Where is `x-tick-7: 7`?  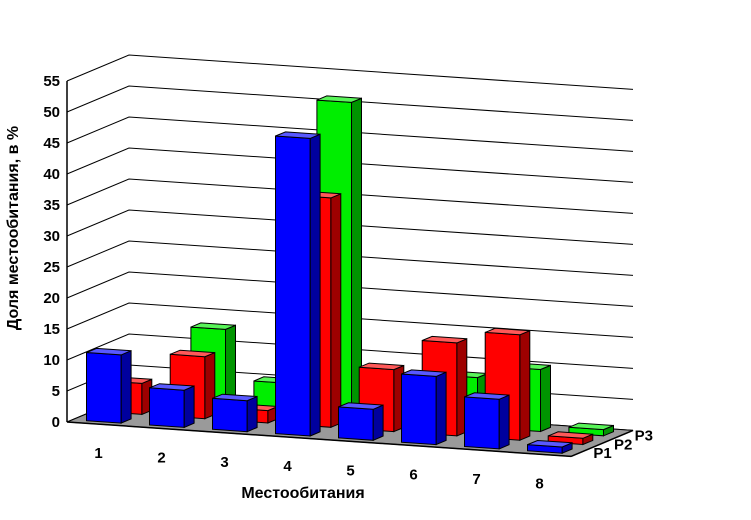
x-tick-7: 7 is located at coordinates (476, 479).